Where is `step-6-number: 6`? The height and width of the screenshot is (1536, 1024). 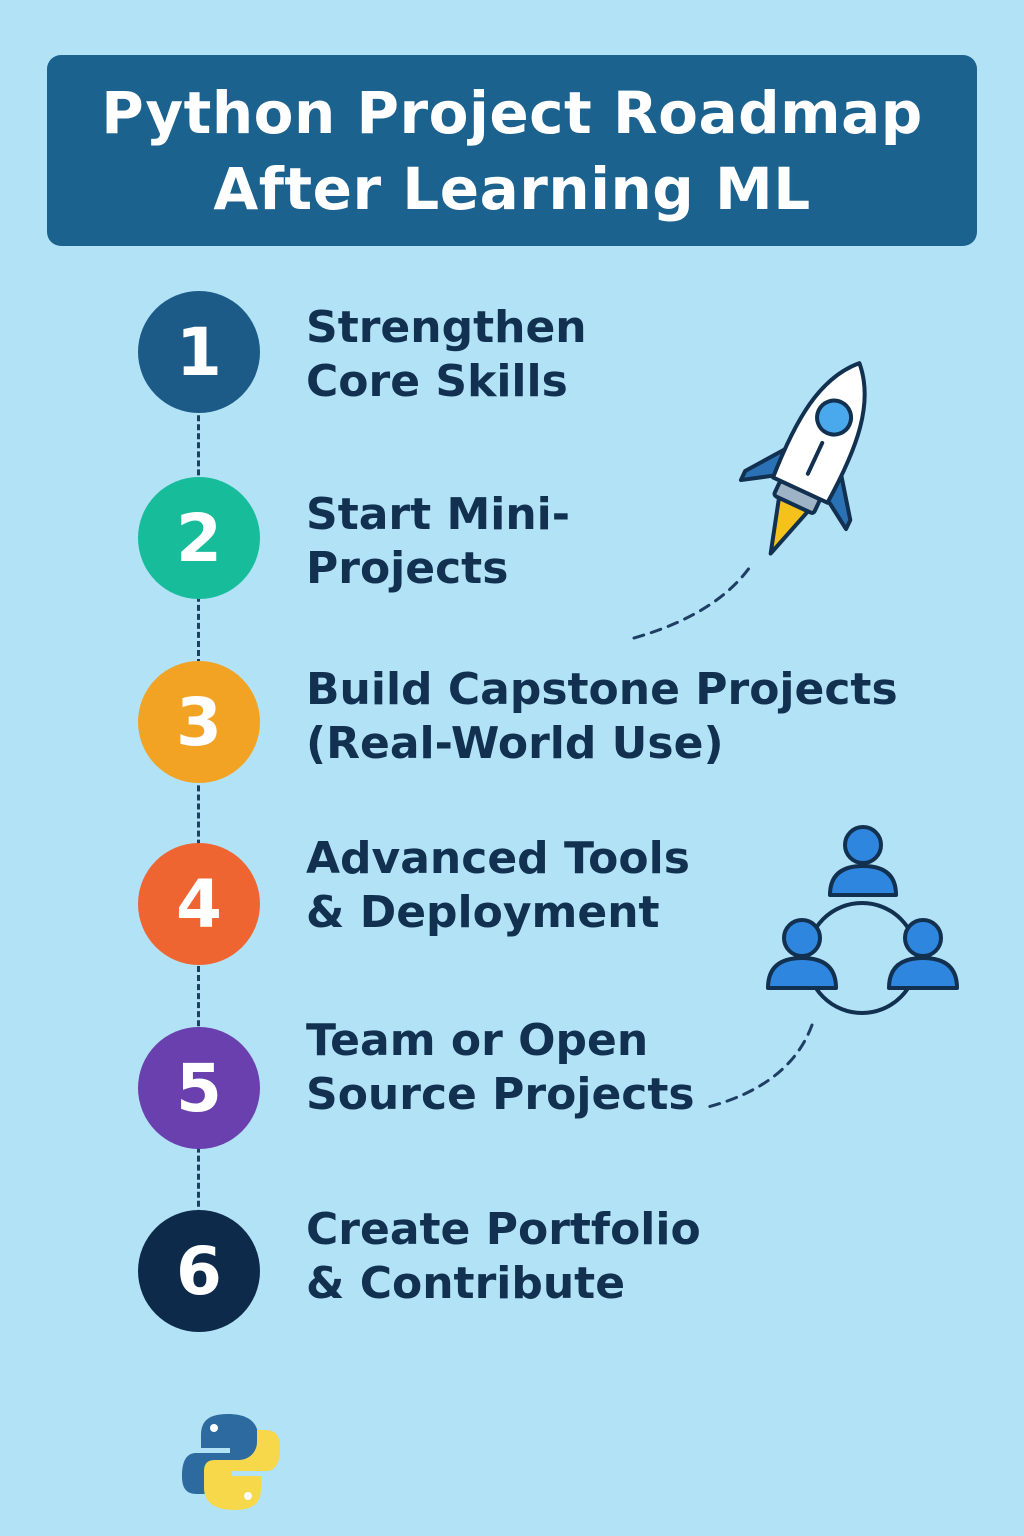
step-6-number: 6 is located at coordinates (199, 1271).